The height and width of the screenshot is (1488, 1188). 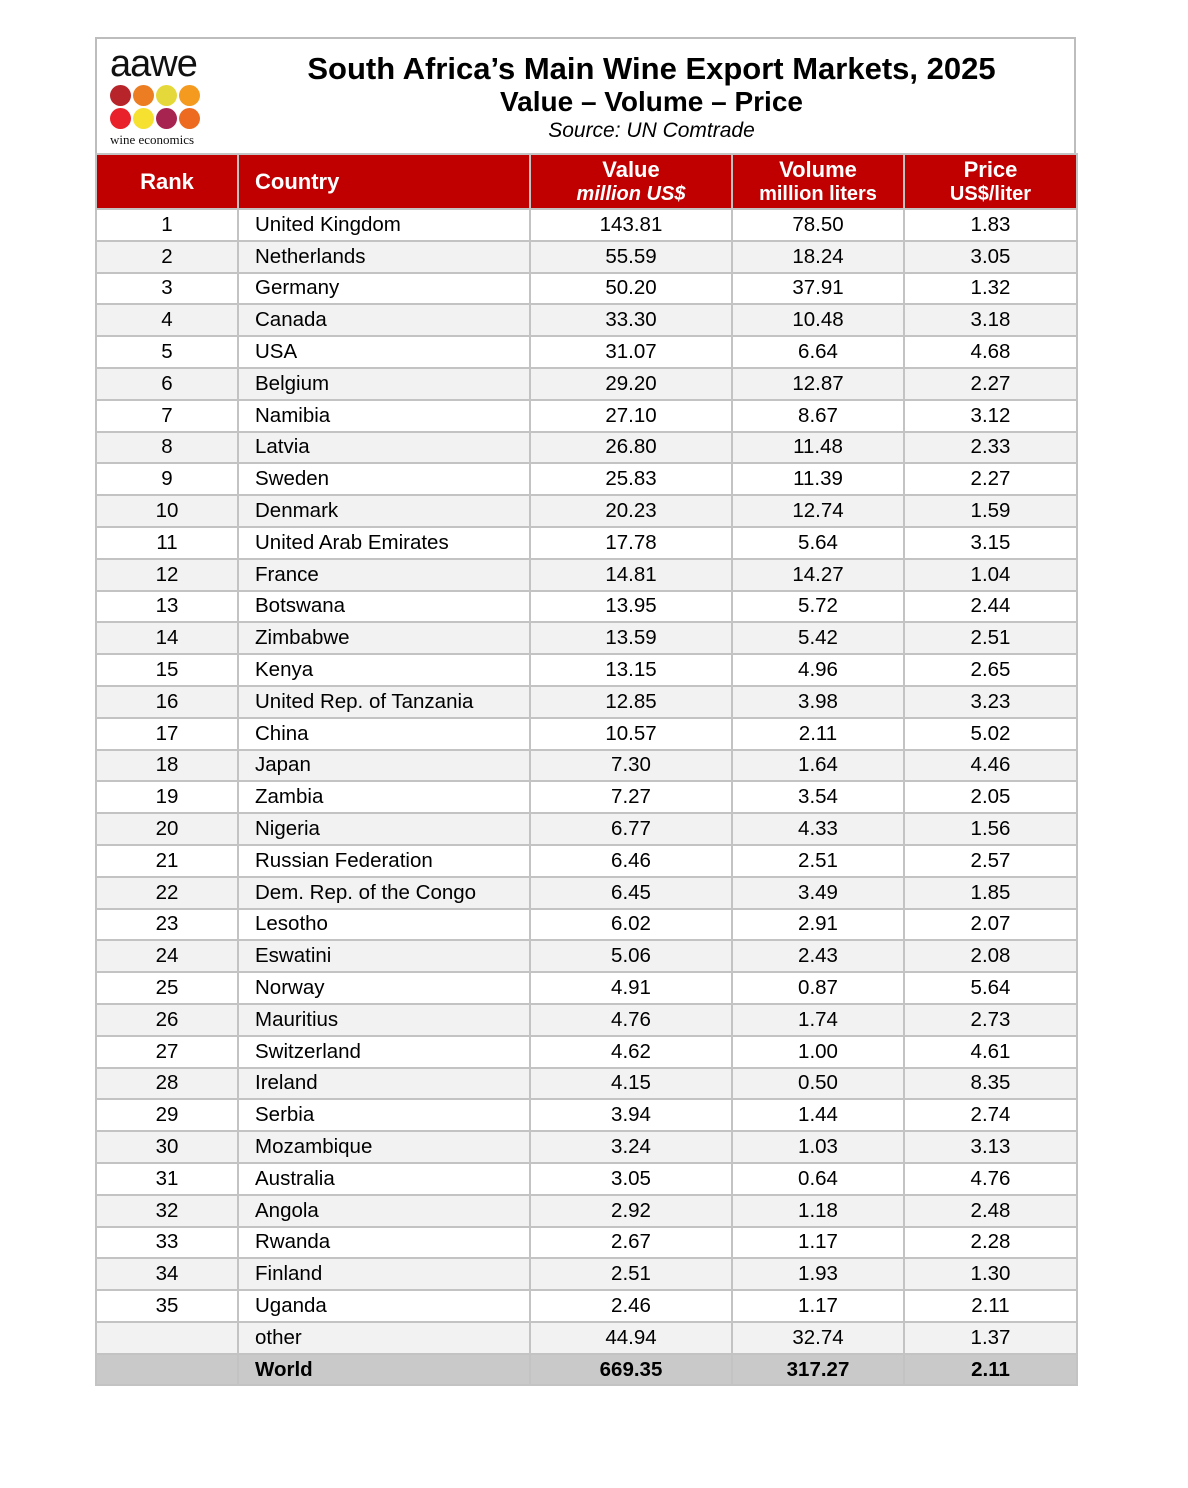 What do you see at coordinates (818, 415) in the screenshot?
I see `cell-volume: 8.67` at bounding box center [818, 415].